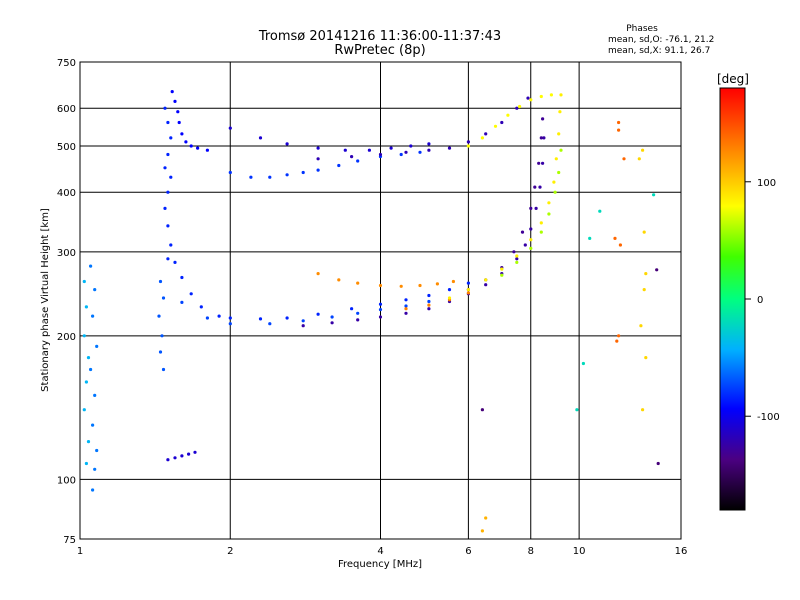 This screenshot has height=600, width=800. I want to click on x-tick-label: 1, so click(80, 551).